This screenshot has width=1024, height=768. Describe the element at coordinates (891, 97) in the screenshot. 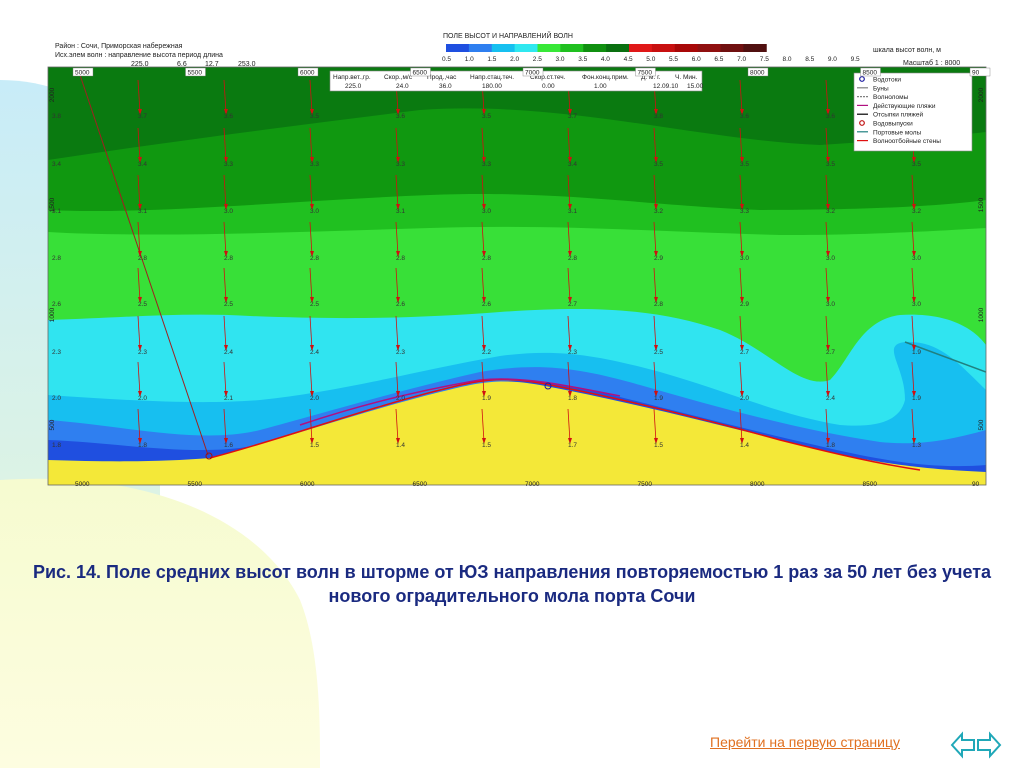

I see `svg-text: Волноломы` at that location.